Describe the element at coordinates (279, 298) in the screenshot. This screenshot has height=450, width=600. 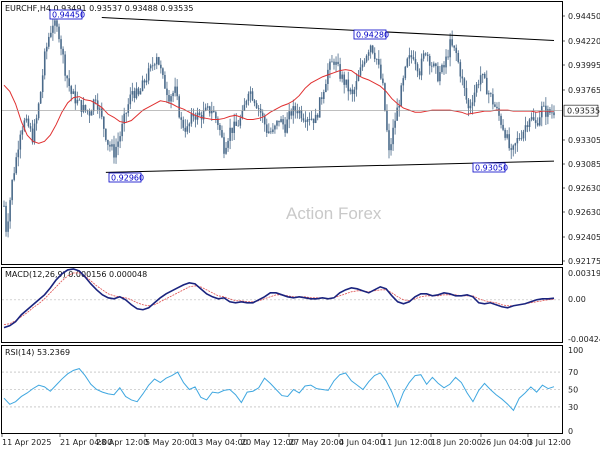
I see `macd-line` at that location.